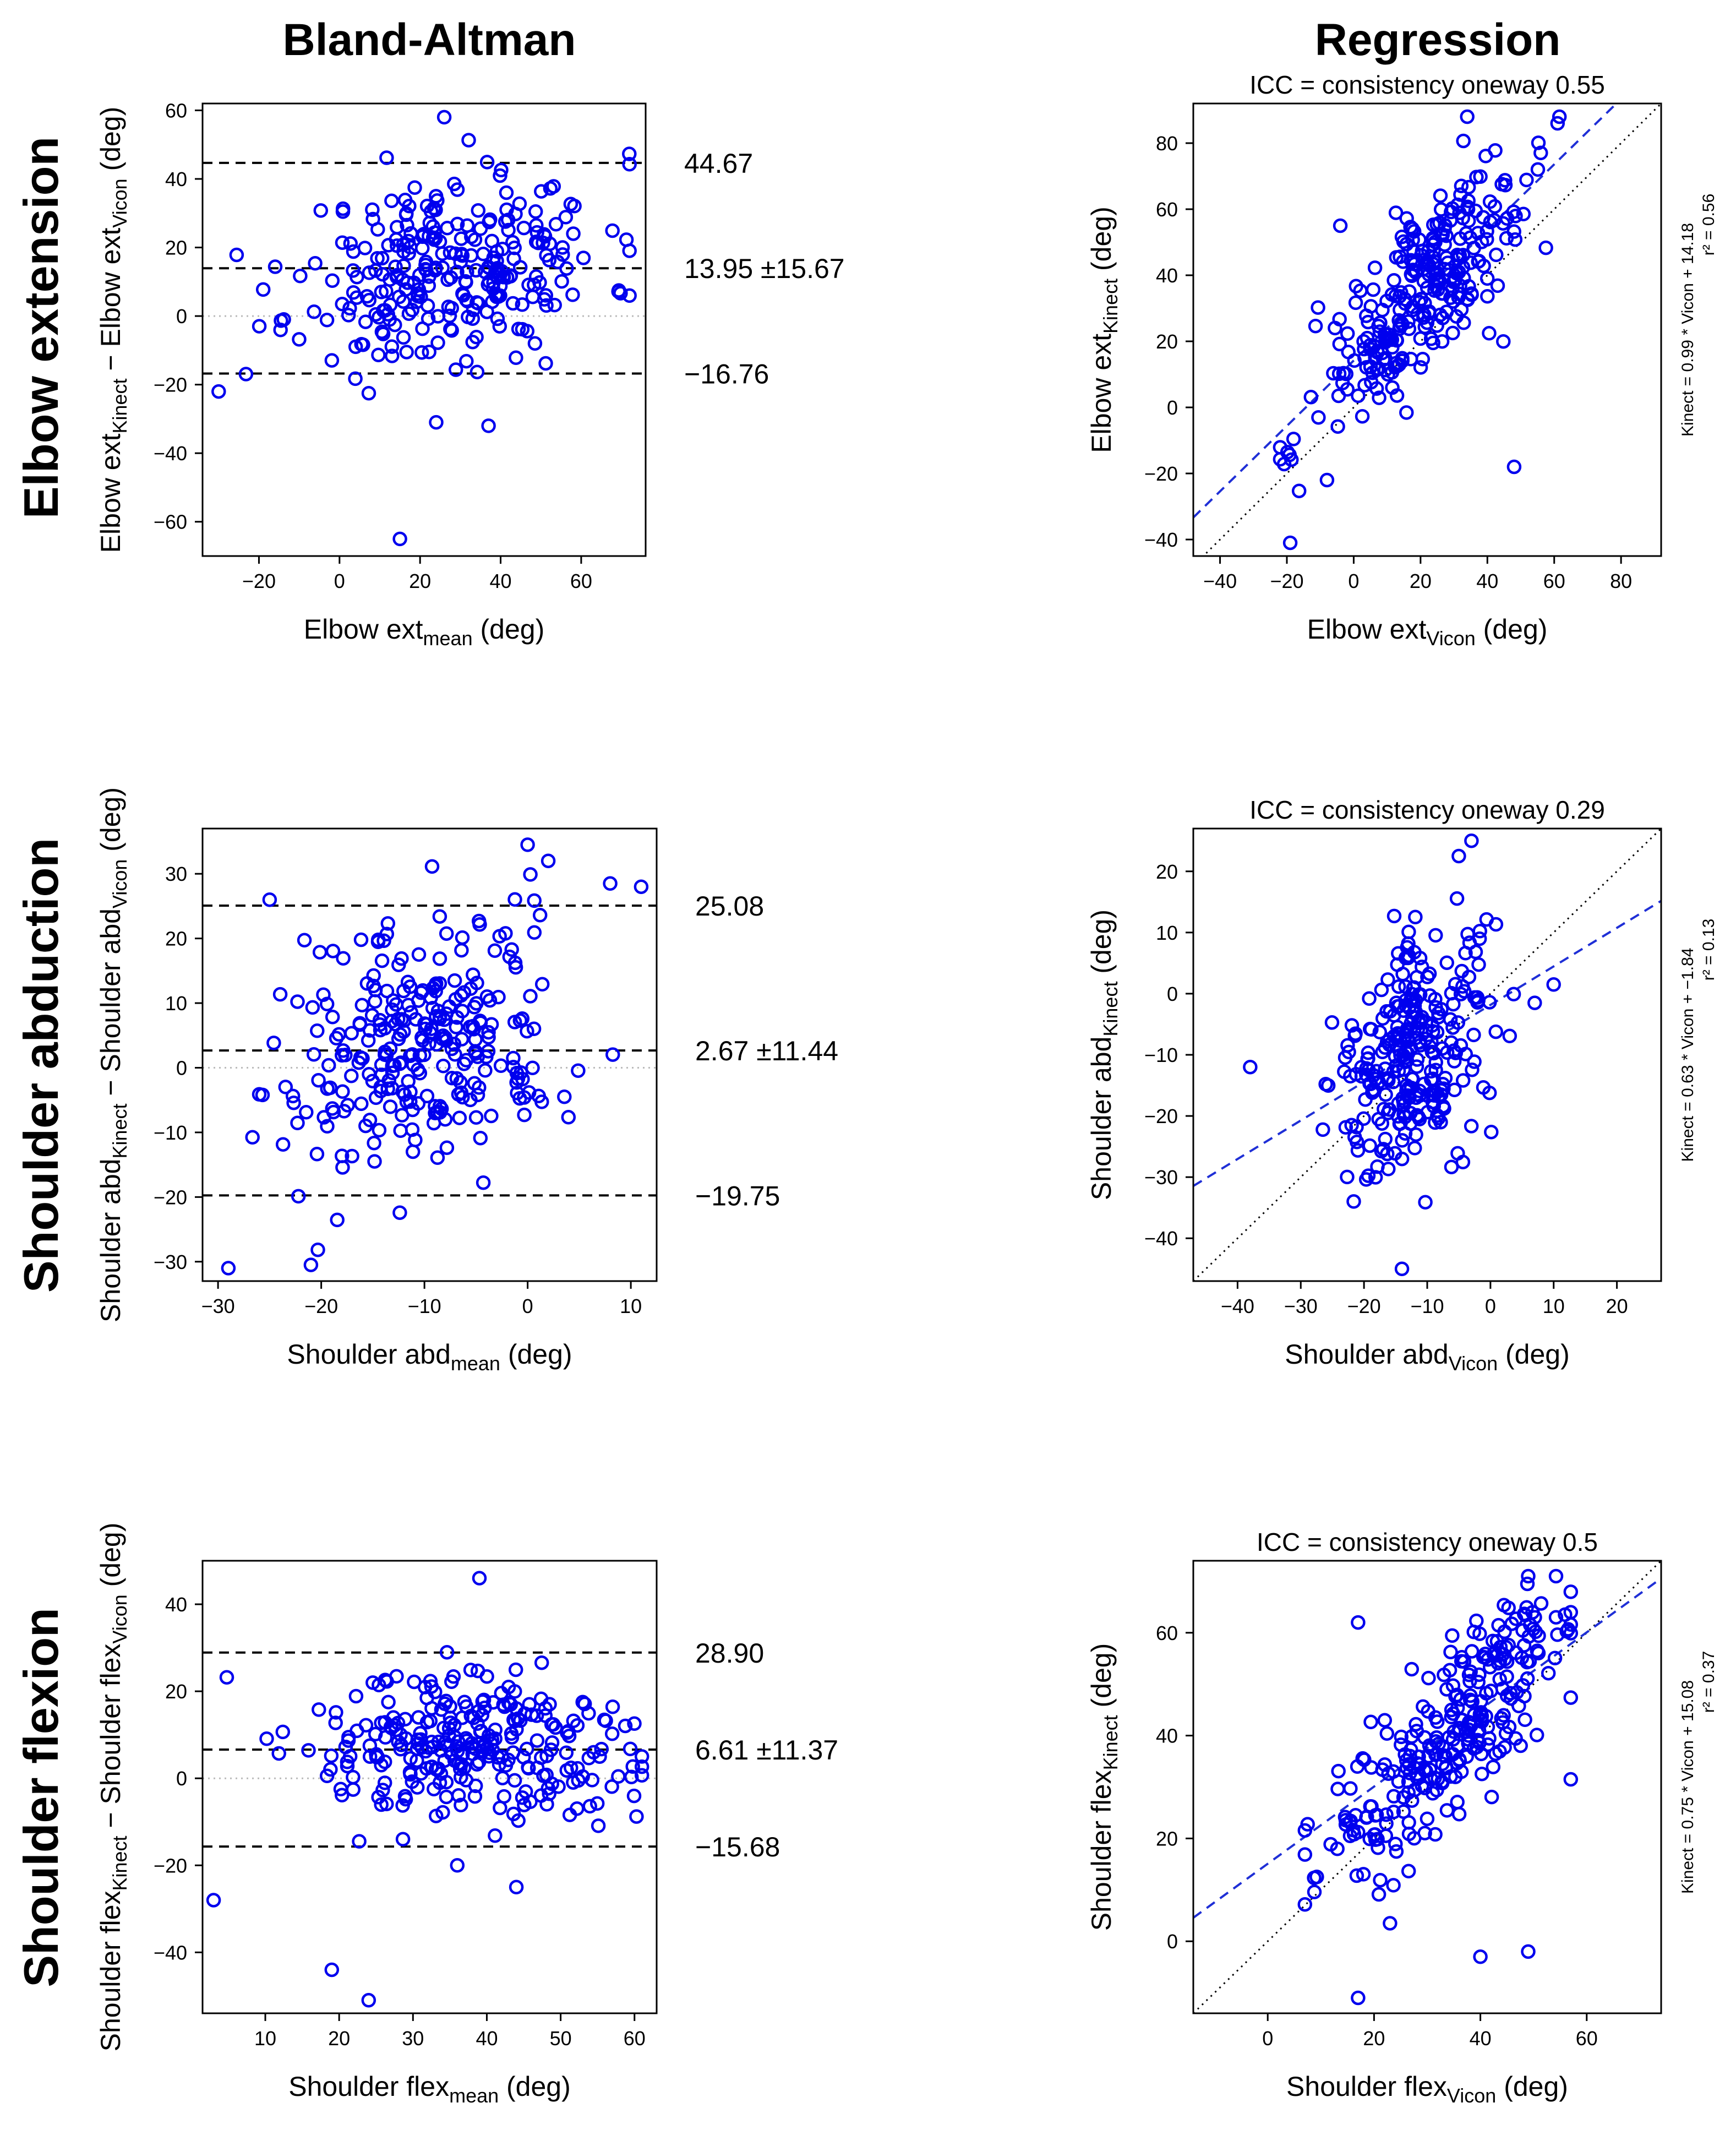 Image resolution: width=1736 pixels, height=2130 pixels. I want to click on x-tick-label: −30, so click(1301, 1306).